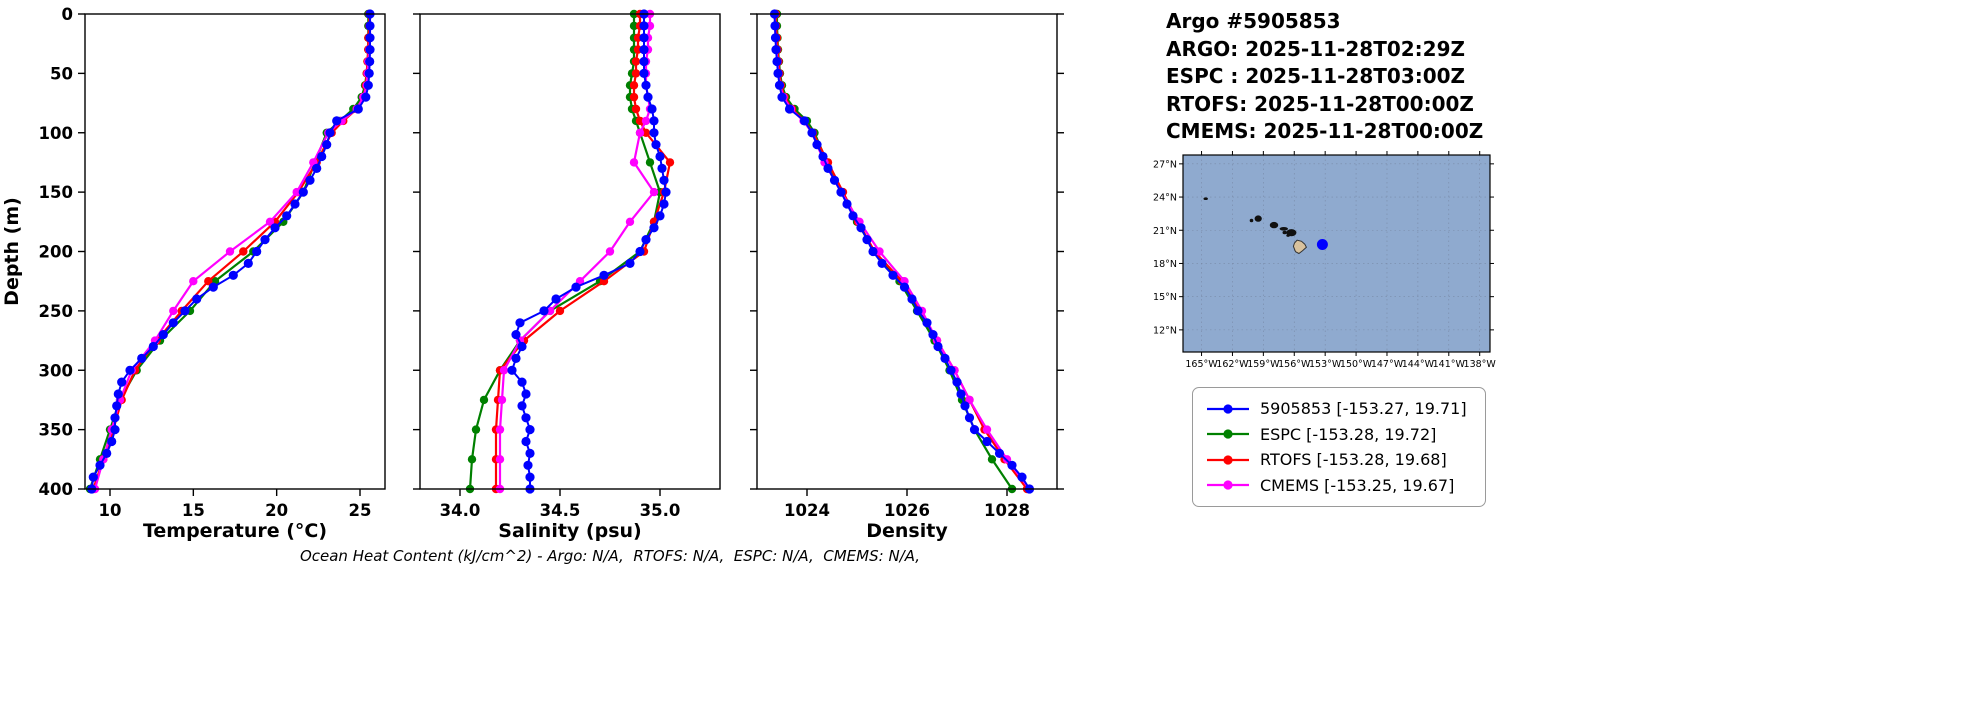 The width and height of the screenshot is (1967, 712). I want to click on svg-text: 162°W, so click(1232, 364).